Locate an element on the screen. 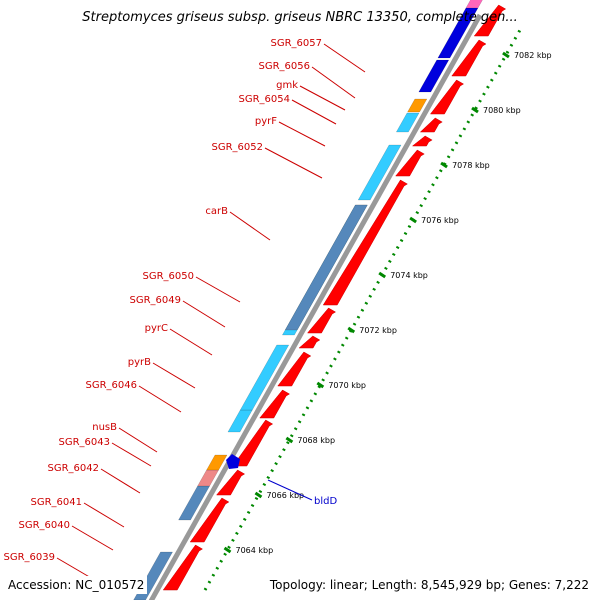 The height and width of the screenshot is (600, 600). gene-label-nusb: nusB is located at coordinates (104, 427).